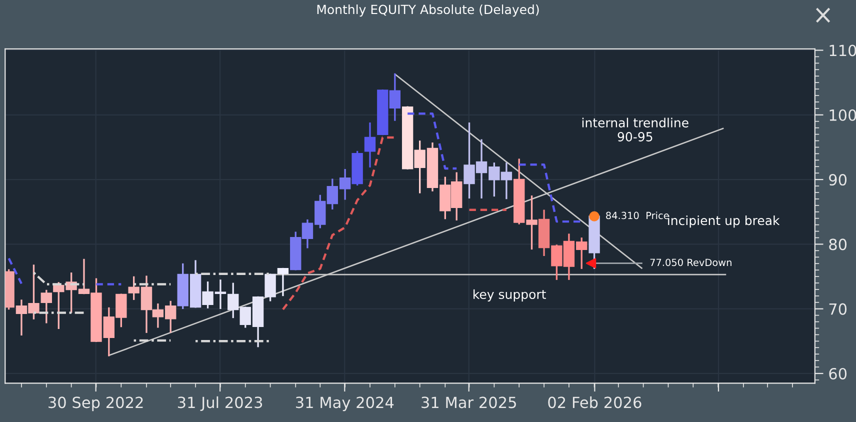  I want to click on y-tick-label: 70, so click(838, 309).